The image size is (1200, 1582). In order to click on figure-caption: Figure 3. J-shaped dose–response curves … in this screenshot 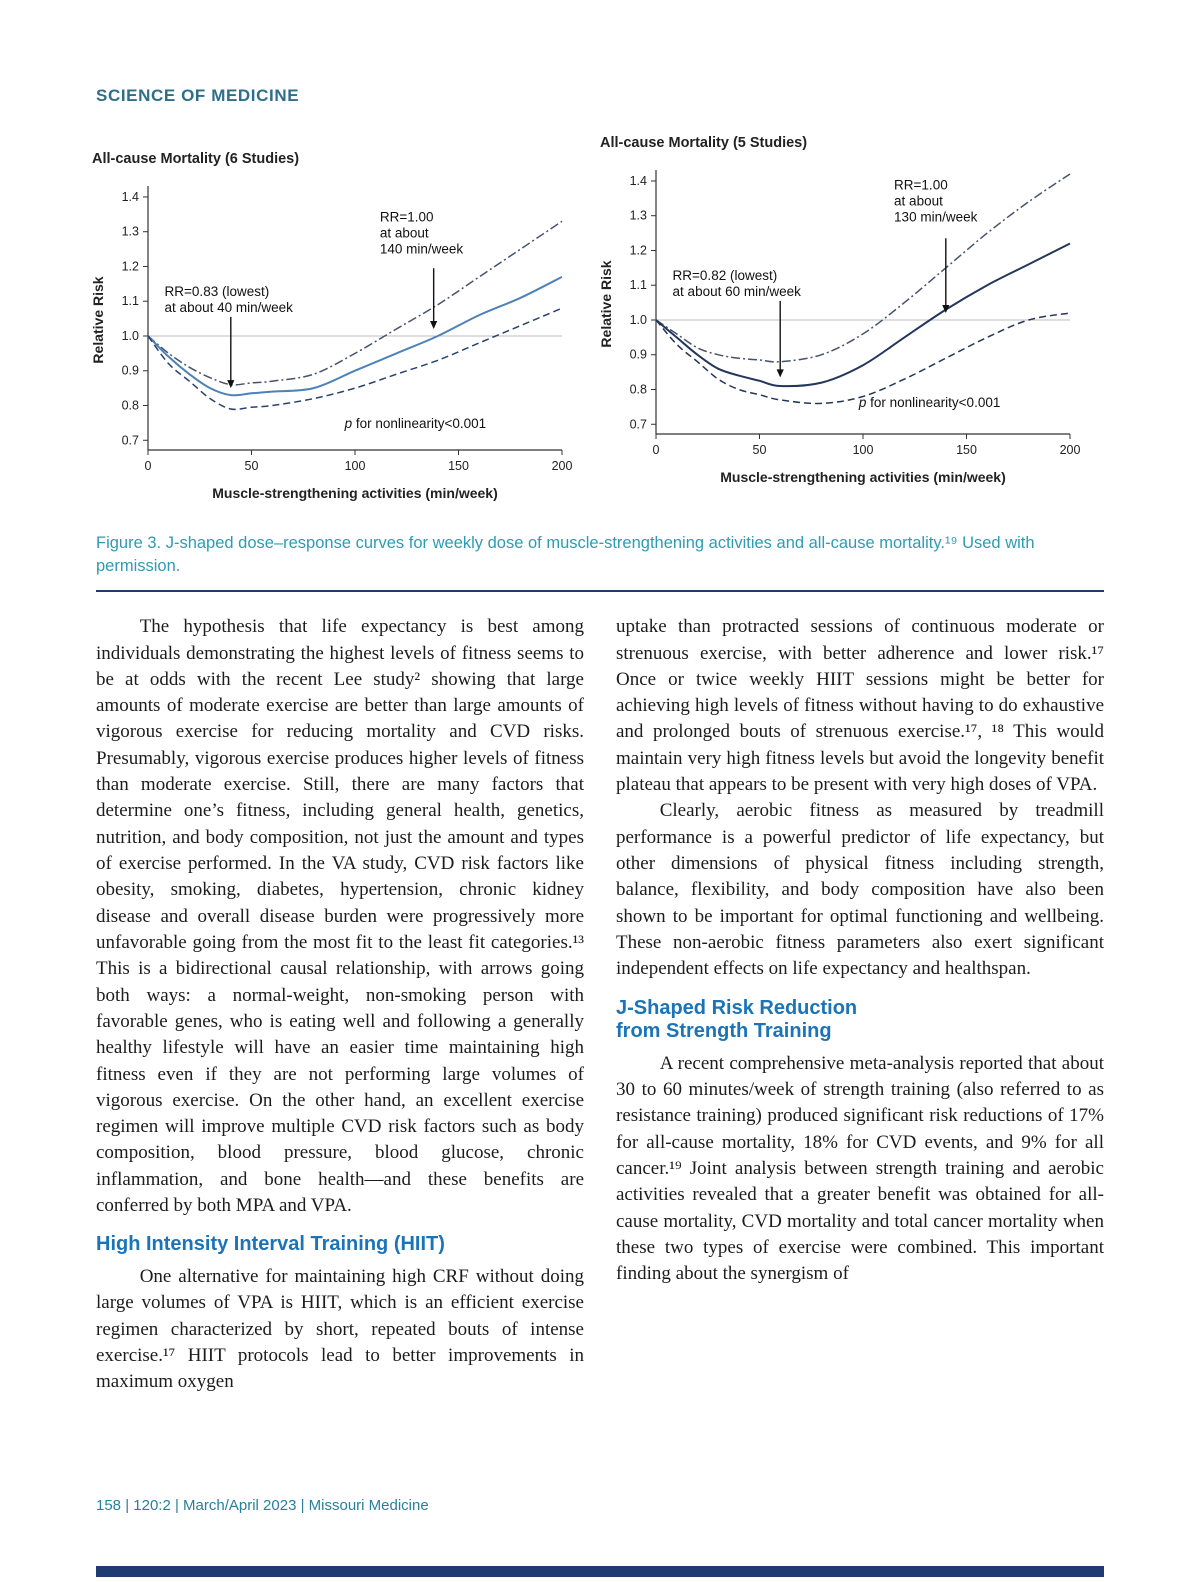, I will do `click(565, 555)`.